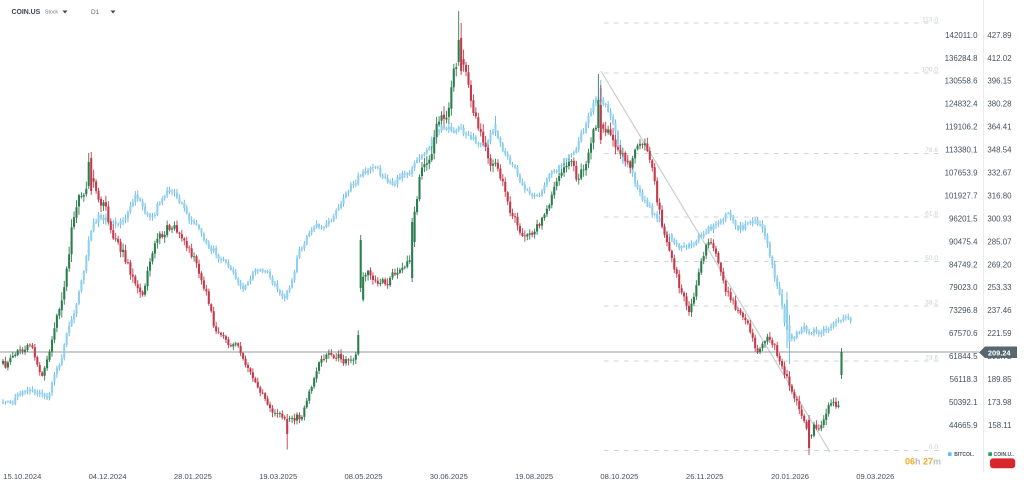 The width and height of the screenshot is (1024, 488). What do you see at coordinates (963, 241) in the screenshot?
I see `svg-text: 90475.4` at bounding box center [963, 241].